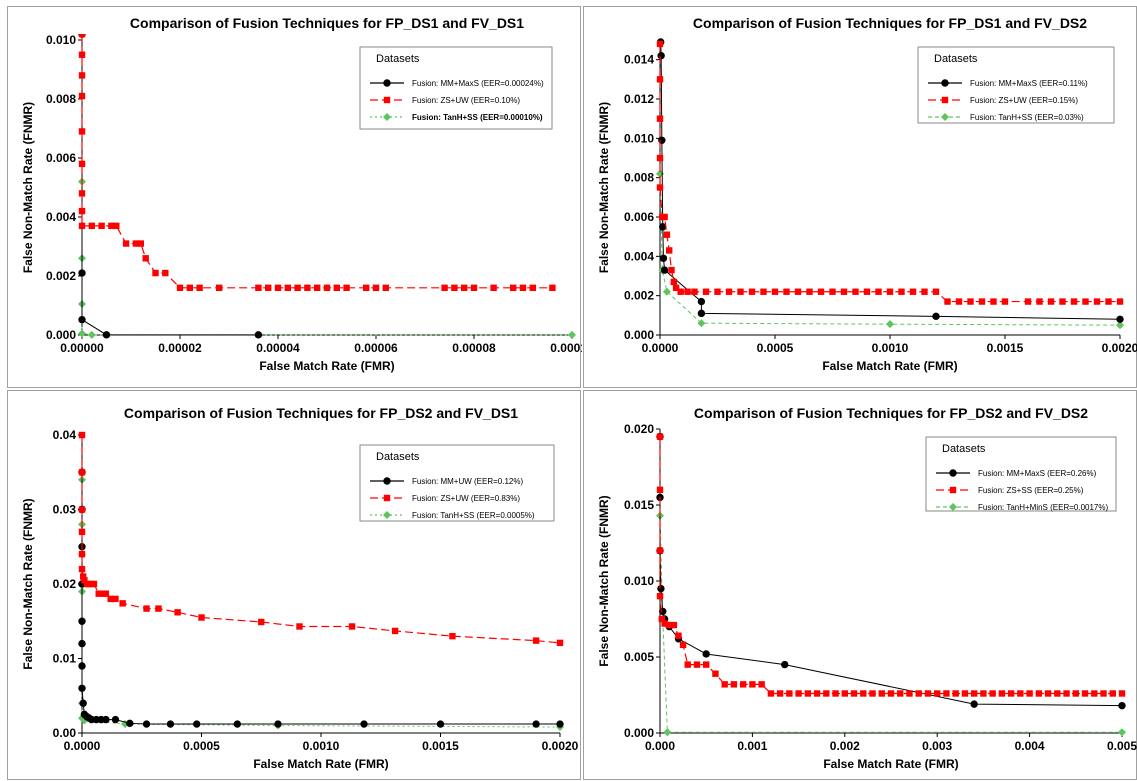  What do you see at coordinates (1031, 490) in the screenshot?
I see `legend-entry: Fusion: ZS+SS (EER=0.25%)` at bounding box center [1031, 490].